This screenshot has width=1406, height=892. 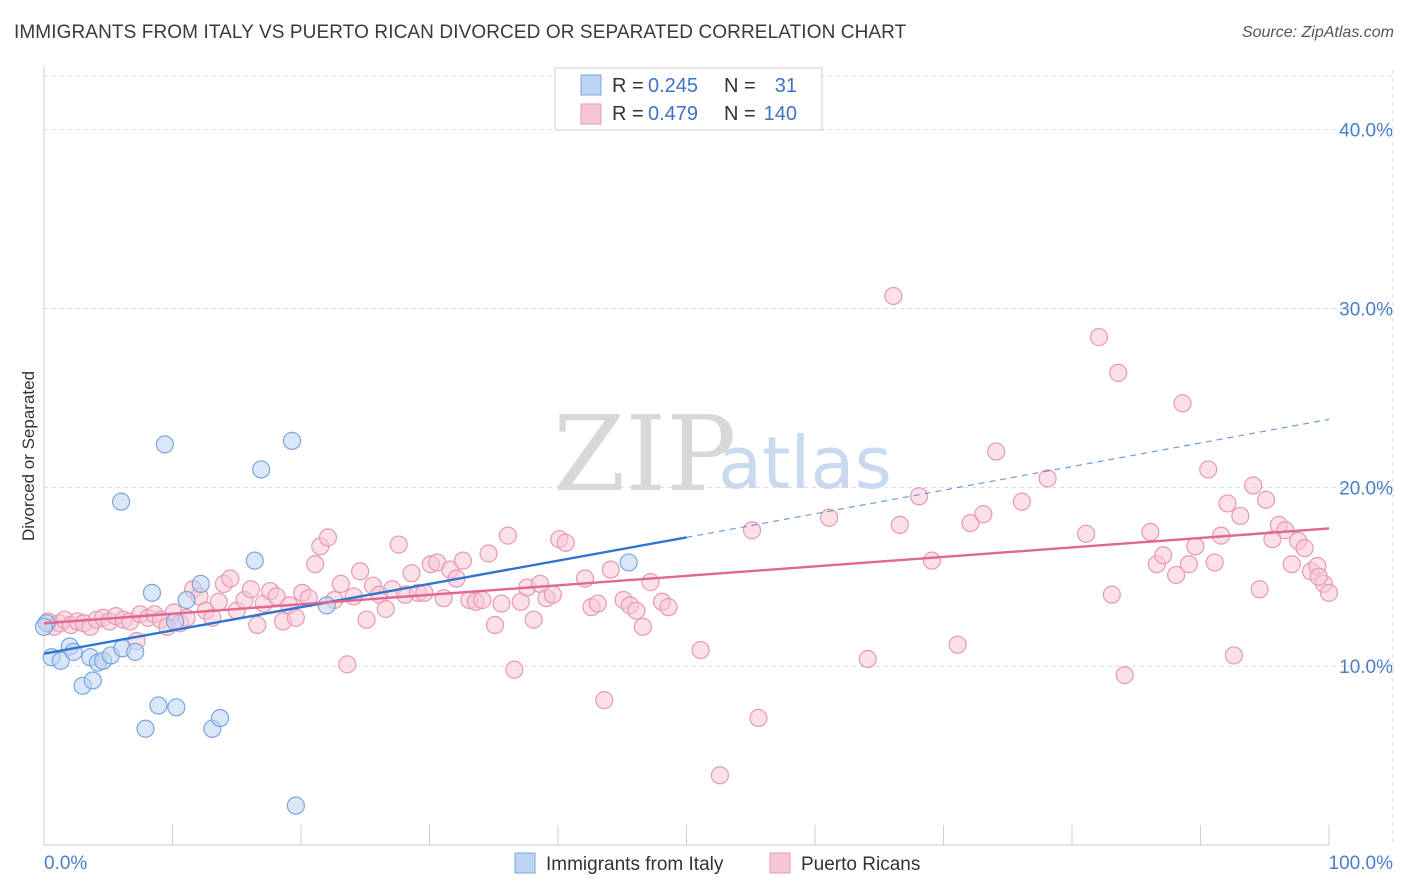 I want to click on bottom-legend-label-pink: Puerto Ricans, so click(x=860, y=864).